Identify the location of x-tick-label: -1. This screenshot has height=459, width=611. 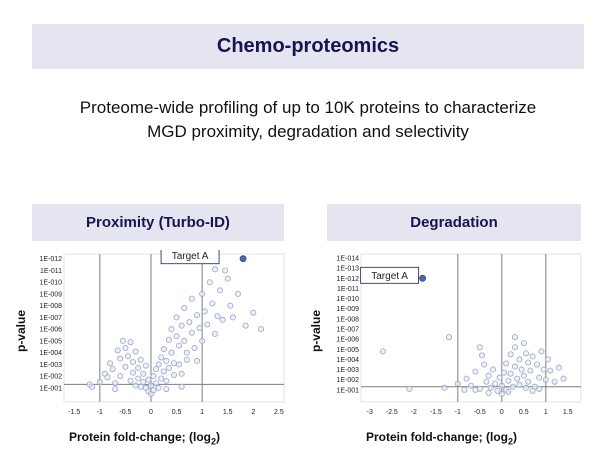
(100, 412).